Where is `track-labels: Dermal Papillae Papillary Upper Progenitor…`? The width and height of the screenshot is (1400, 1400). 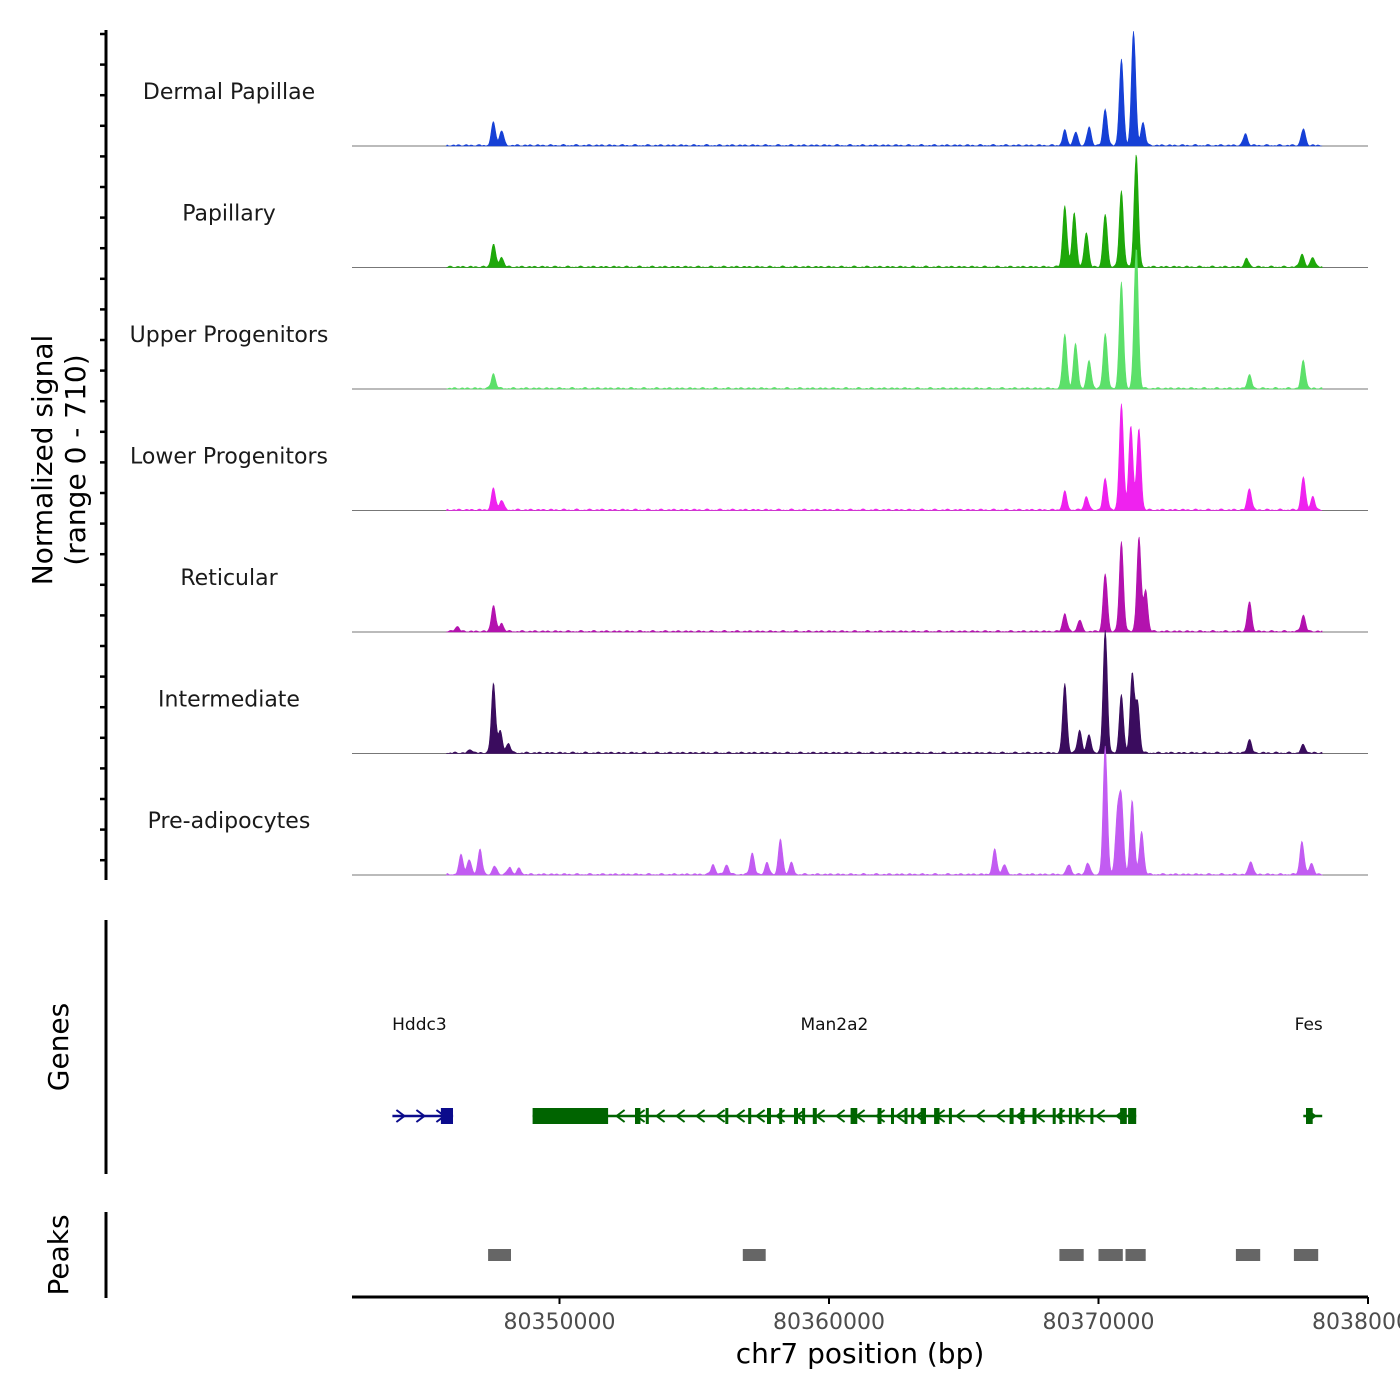 track-labels: Dermal Papillae Papillary Upper Progenitor… is located at coordinates (229, 457).